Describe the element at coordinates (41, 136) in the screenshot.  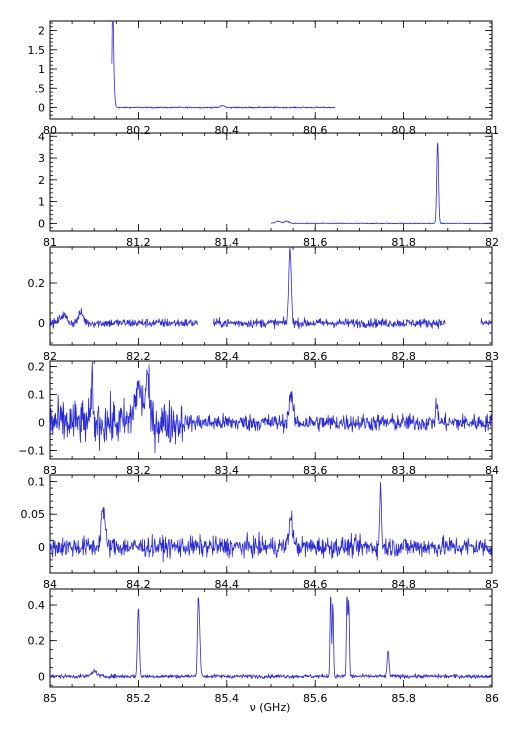
I see `y-tick-label: 4` at that location.